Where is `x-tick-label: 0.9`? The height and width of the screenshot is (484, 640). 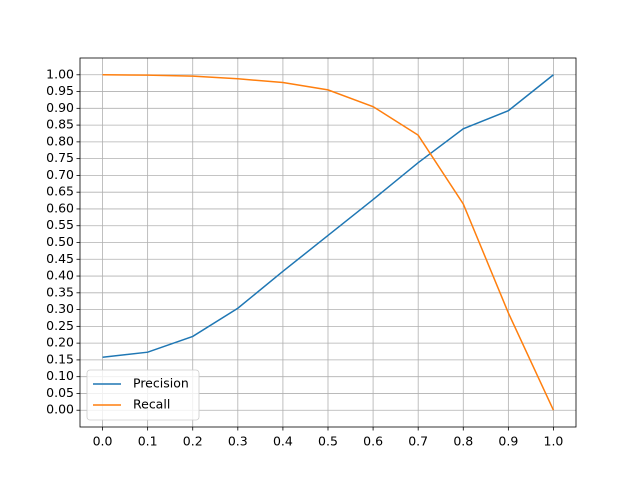 x-tick-label: 0.9 is located at coordinates (508, 441).